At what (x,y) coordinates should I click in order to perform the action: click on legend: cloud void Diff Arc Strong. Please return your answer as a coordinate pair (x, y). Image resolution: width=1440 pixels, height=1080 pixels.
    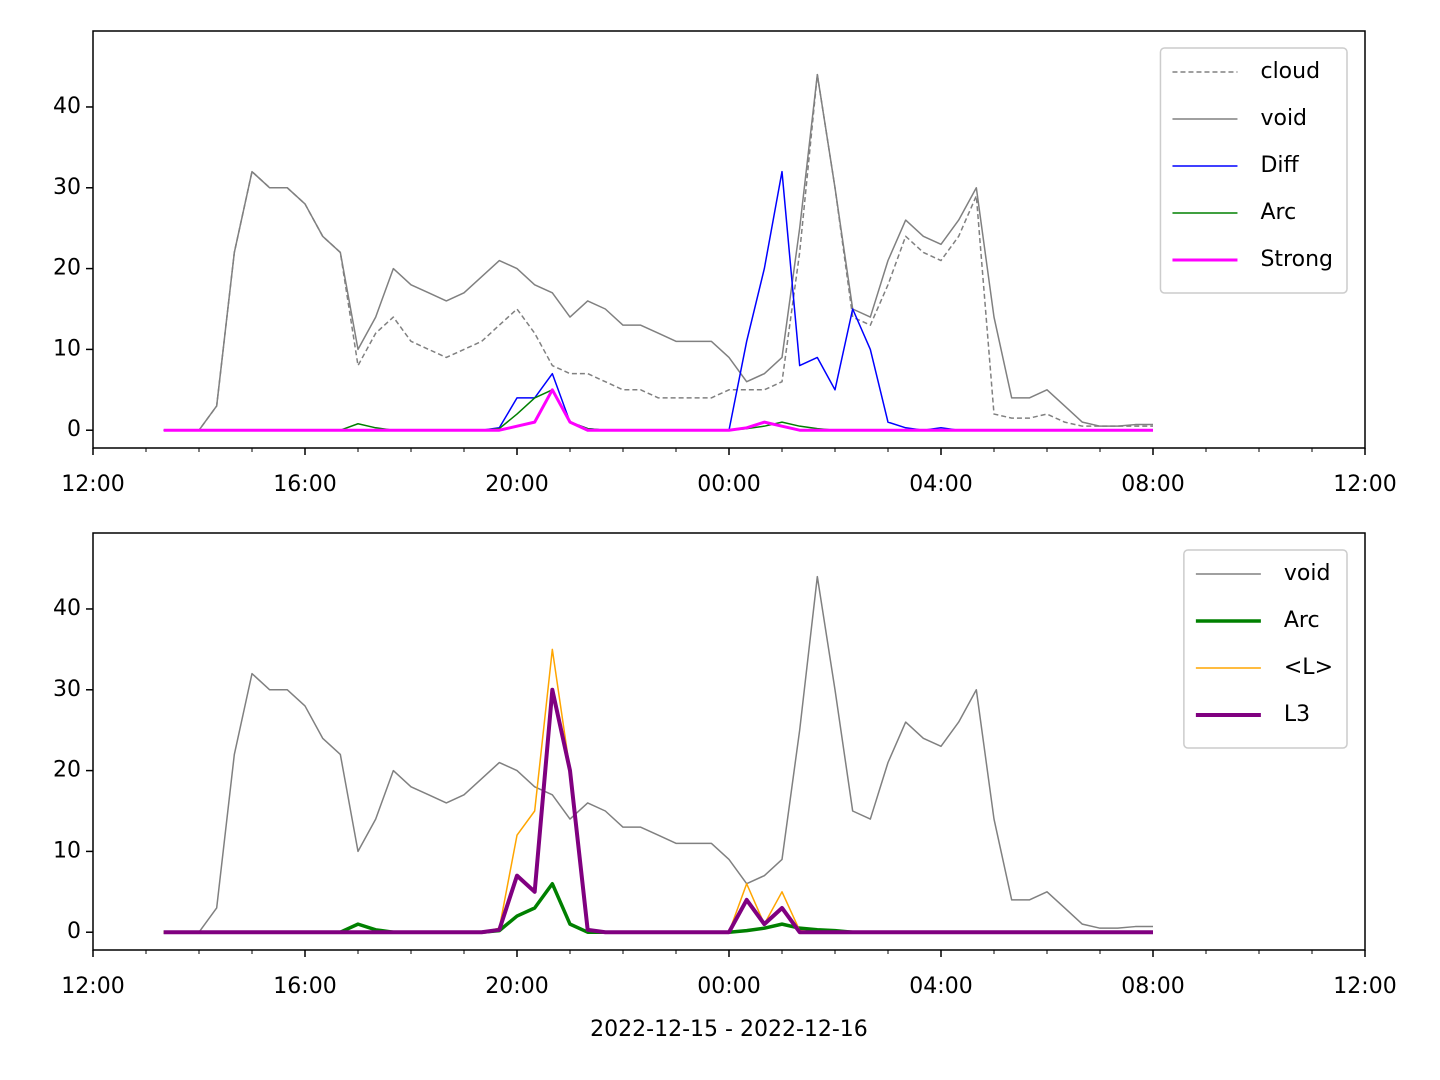
    Looking at the image, I should click on (1253, 170).